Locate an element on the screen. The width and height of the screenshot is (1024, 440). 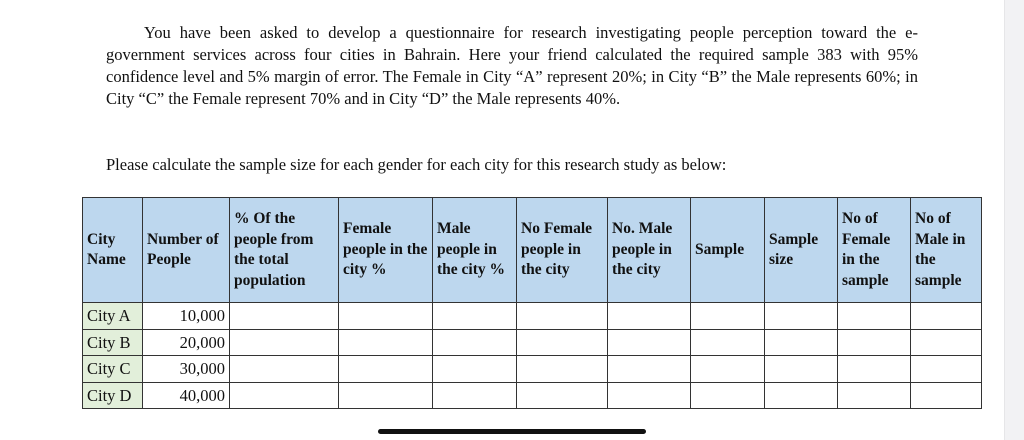
header-male-in-sample: No of Male in the sample is located at coordinates (946, 250).